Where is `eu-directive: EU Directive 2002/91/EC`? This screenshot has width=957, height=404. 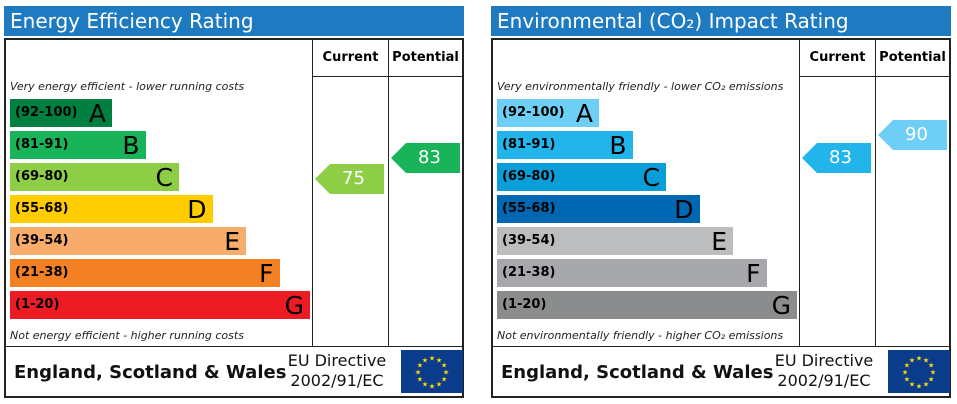
eu-directive: EU Directive 2002/91/EC is located at coordinates (824, 371).